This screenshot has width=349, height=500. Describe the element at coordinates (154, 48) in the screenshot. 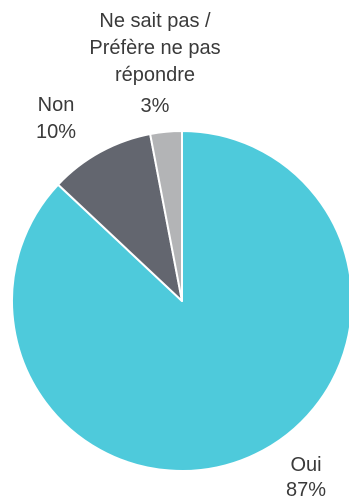

I see `slice-label-nsp-line2: Préfère ne pas` at that location.